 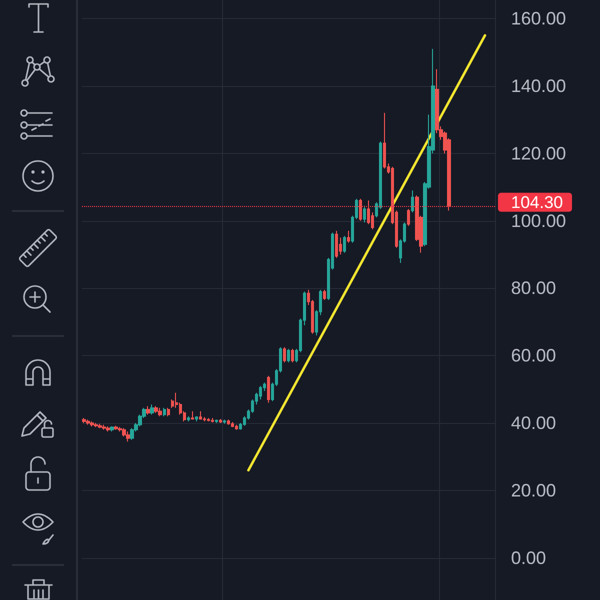 I want to click on y-tick-label: 40.00, so click(x=533, y=423).